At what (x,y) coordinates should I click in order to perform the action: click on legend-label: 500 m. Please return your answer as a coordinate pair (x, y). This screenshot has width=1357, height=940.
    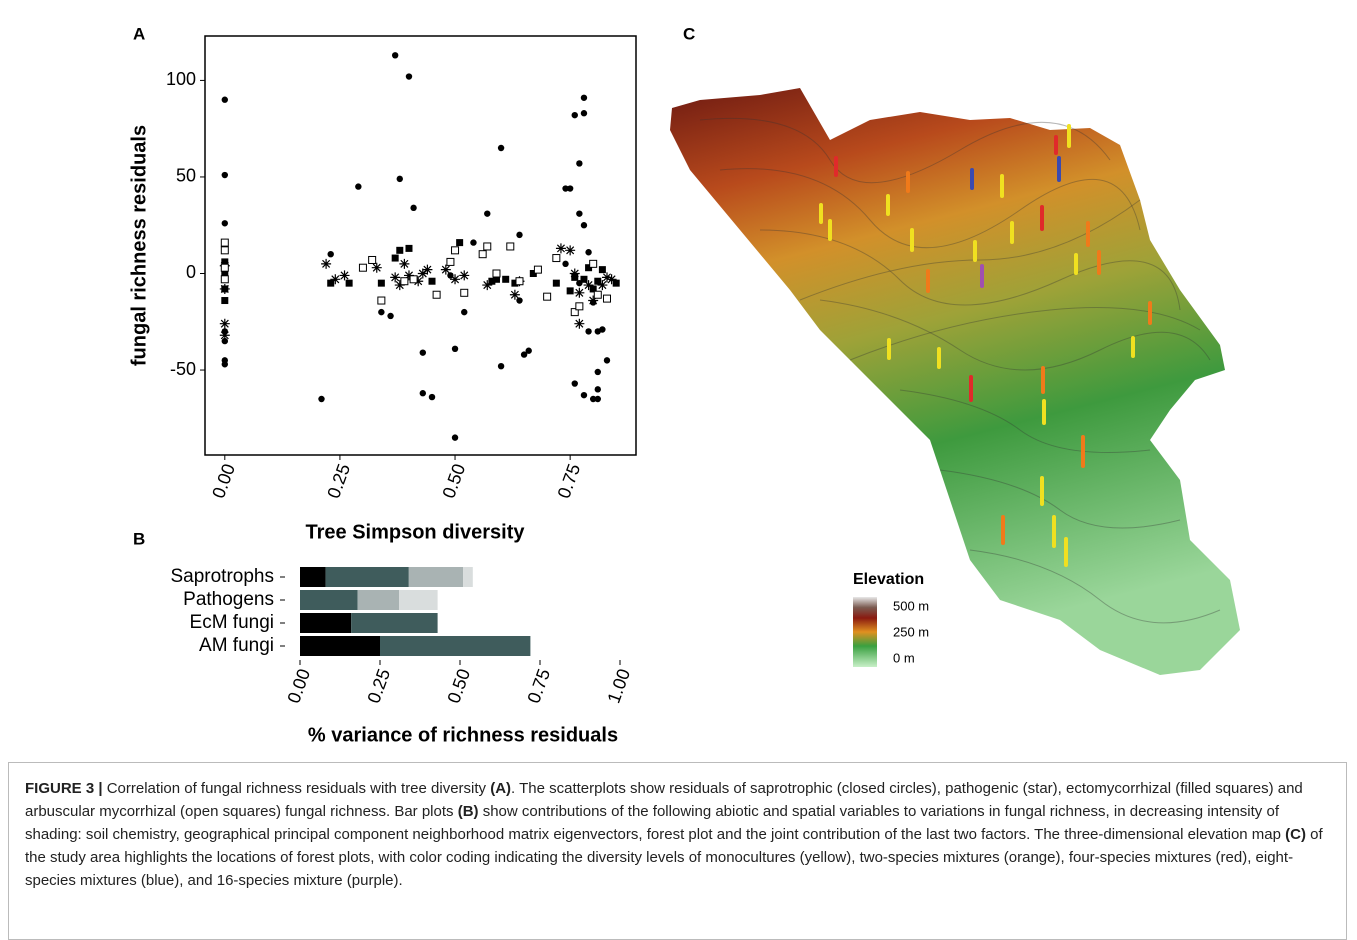
    Looking at the image, I should click on (911, 605).